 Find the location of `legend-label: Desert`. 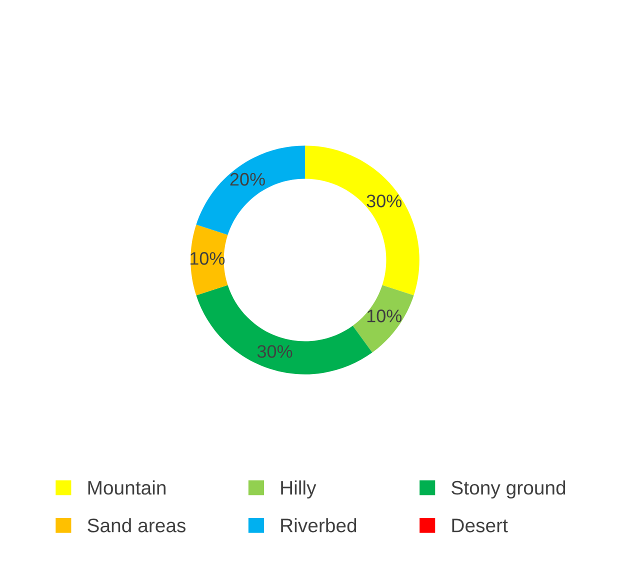

legend-label: Desert is located at coordinates (480, 525).